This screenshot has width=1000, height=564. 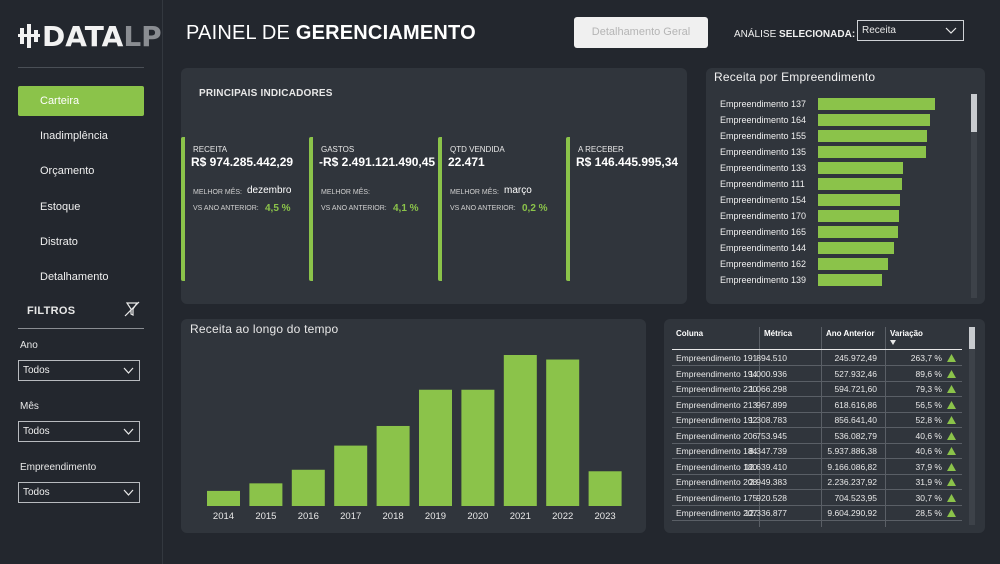 What do you see at coordinates (477, 149) in the screenshot?
I see `kpi-label: QTD VENDIDA` at bounding box center [477, 149].